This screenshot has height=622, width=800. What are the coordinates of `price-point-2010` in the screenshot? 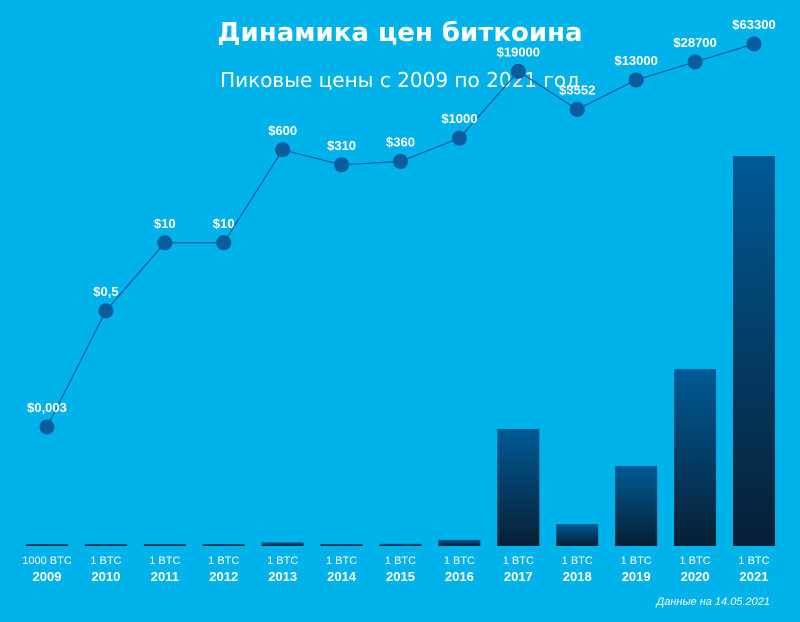 It's located at (106, 311).